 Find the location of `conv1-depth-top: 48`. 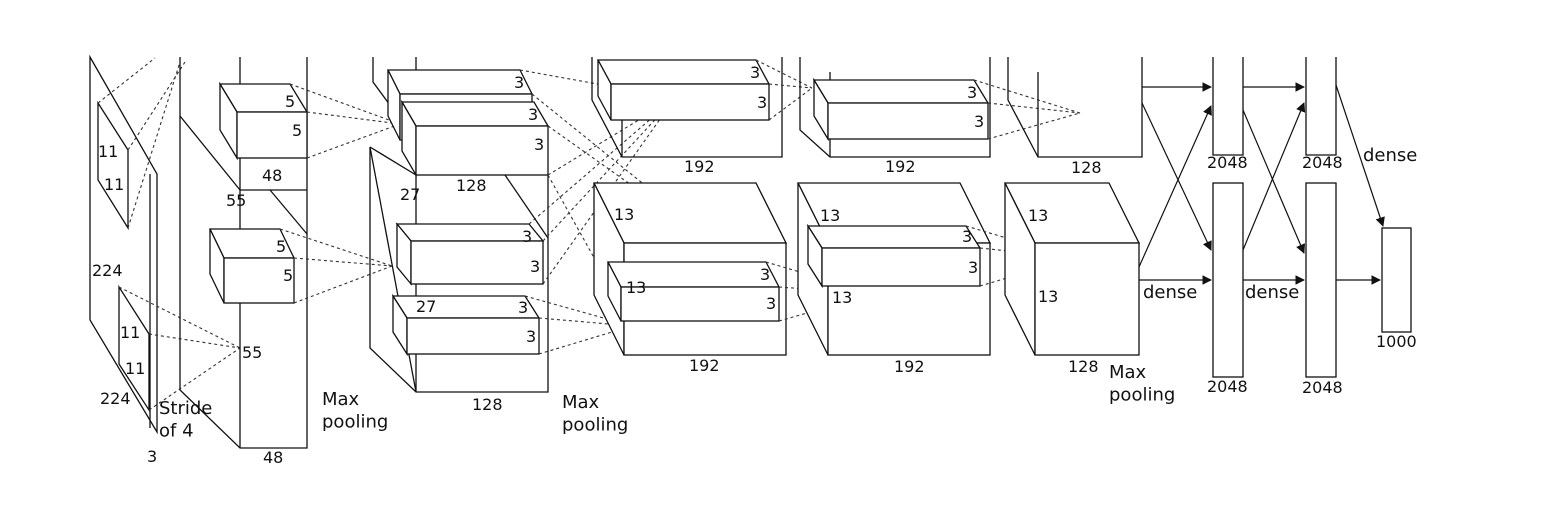

conv1-depth-top: 48 is located at coordinates (272, 175).